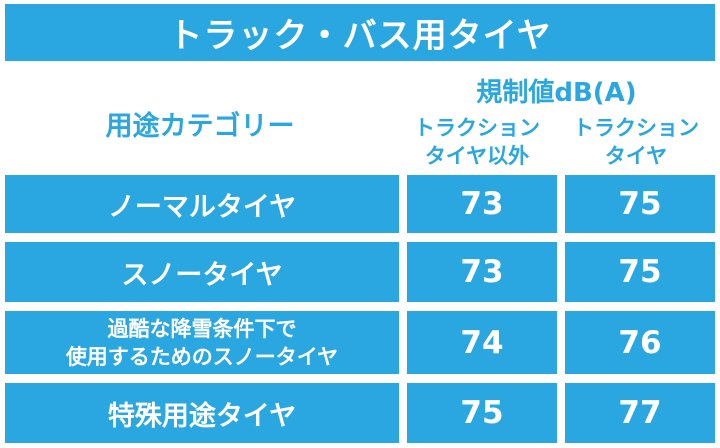 This screenshot has height=448, width=720. What do you see at coordinates (477, 142) in the screenshot?
I see `header-non-traction-tyre: トラクション タイヤ以外` at bounding box center [477, 142].